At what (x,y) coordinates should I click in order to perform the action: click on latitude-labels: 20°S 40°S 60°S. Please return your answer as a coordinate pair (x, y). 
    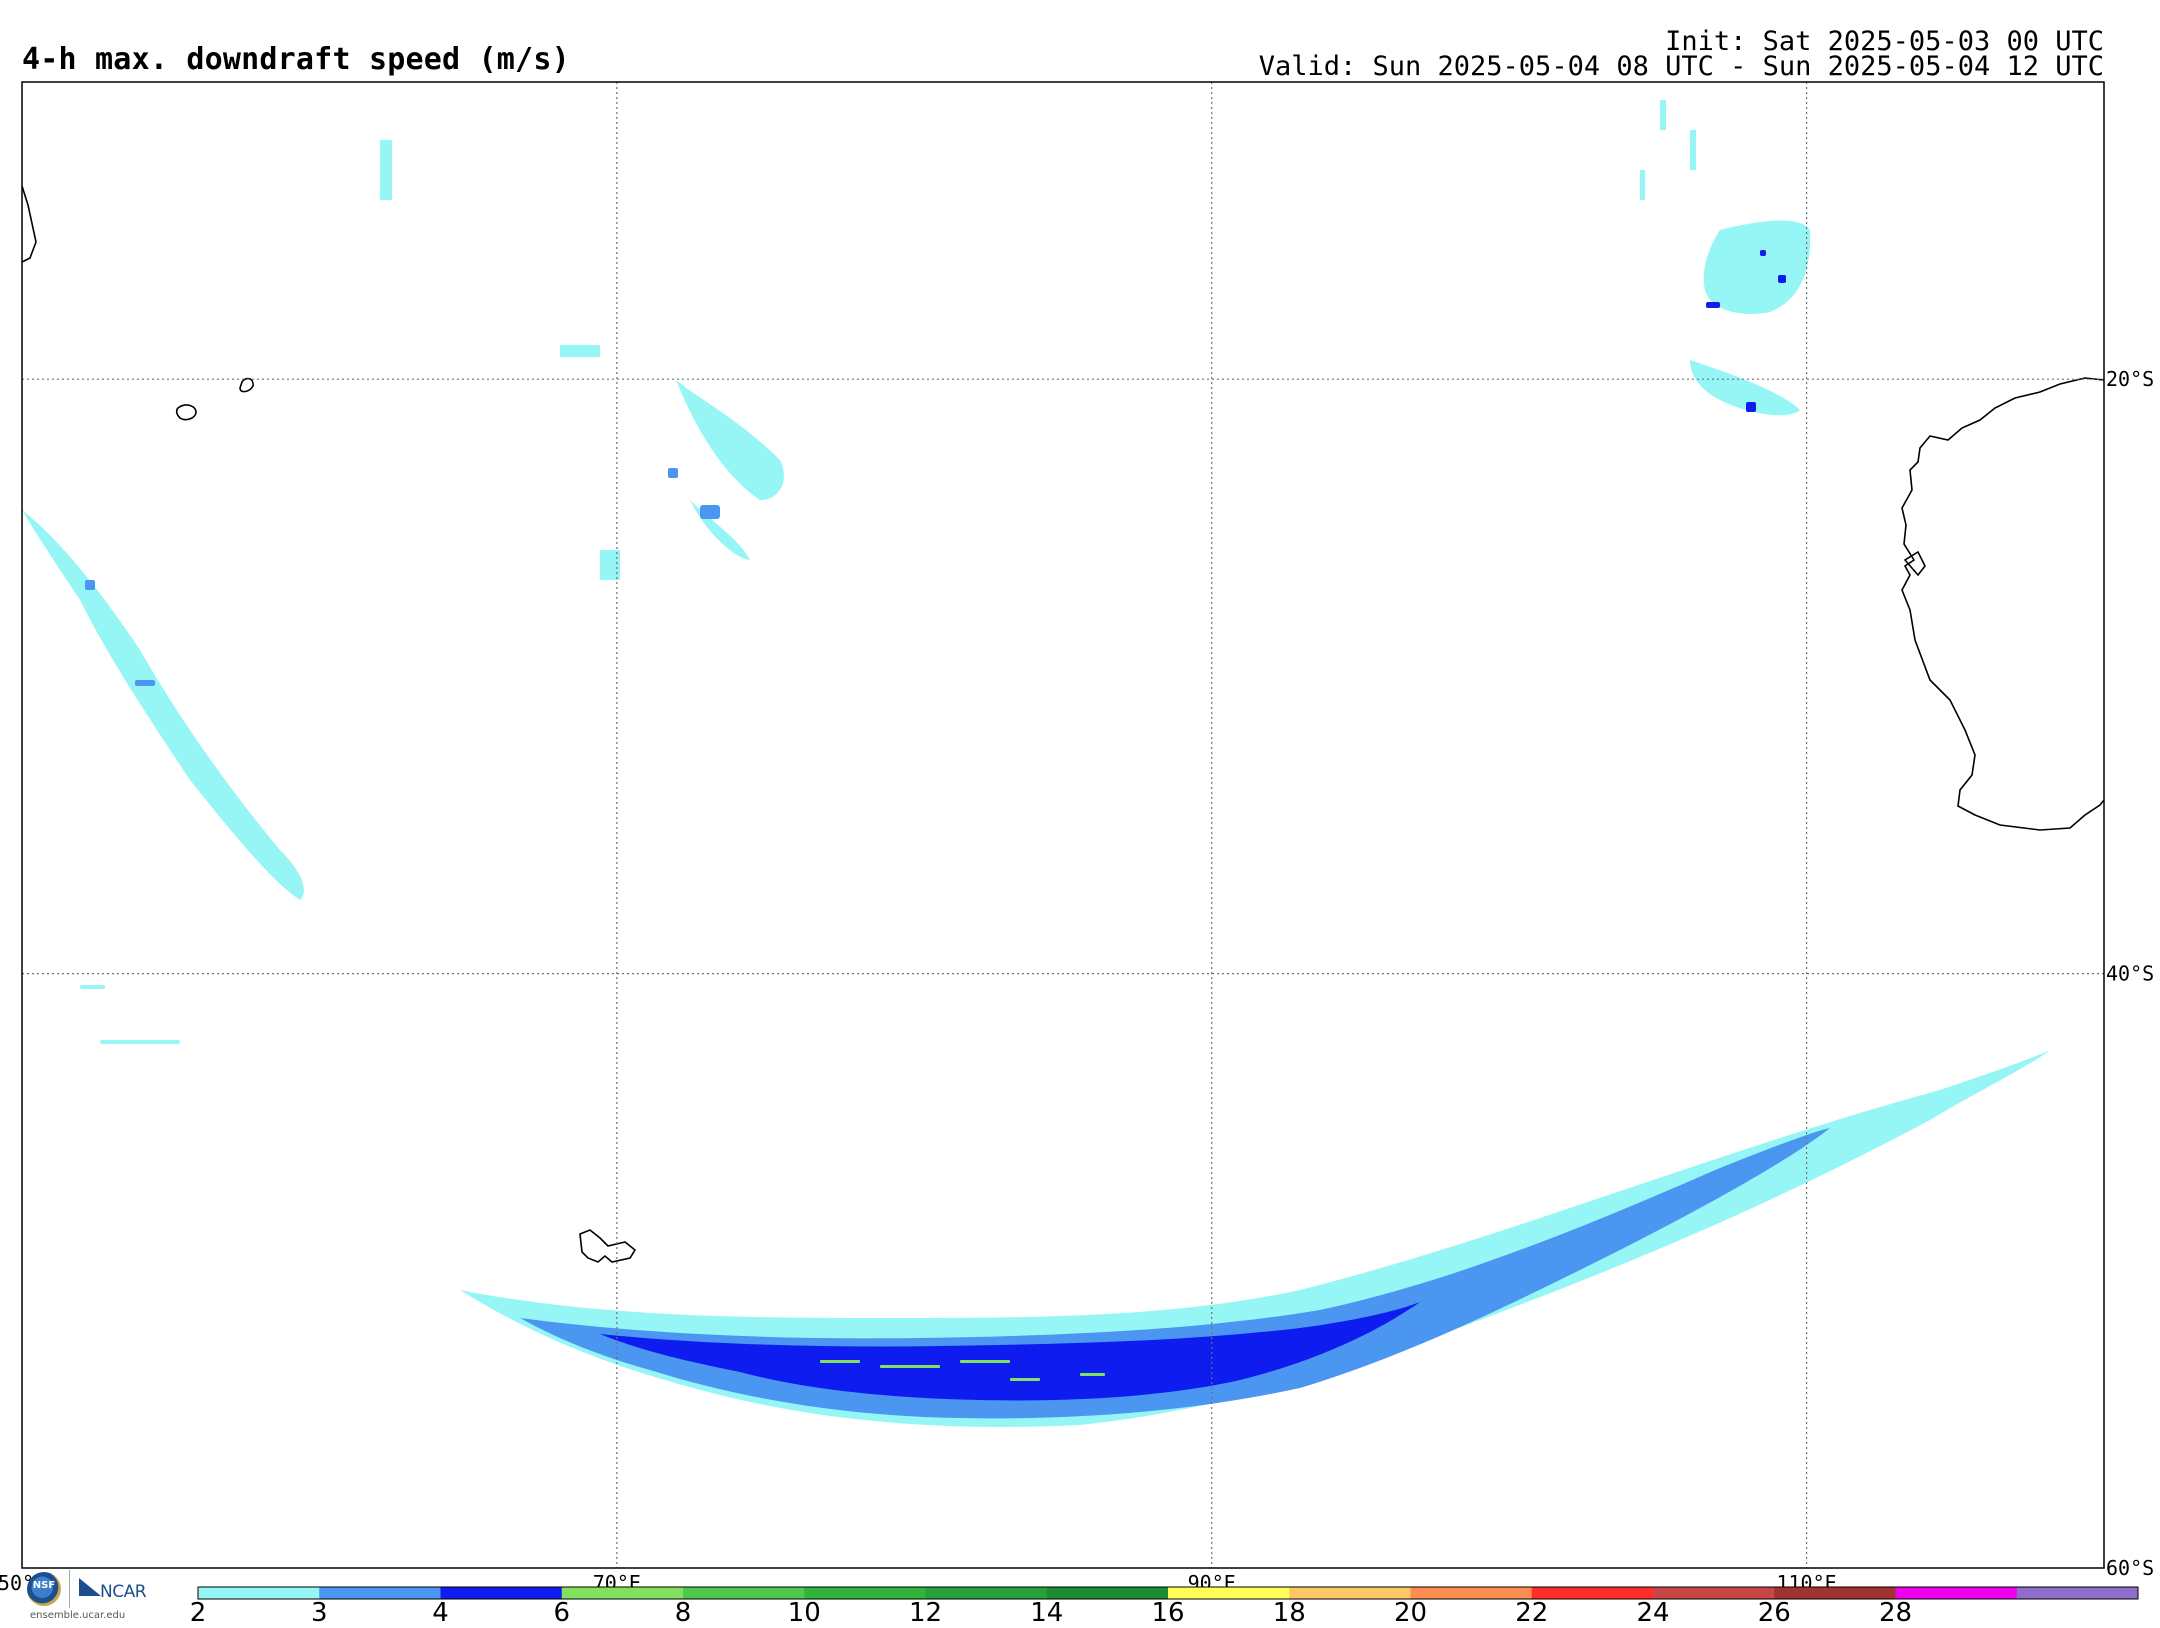
    Looking at the image, I should click on (2130, 973).